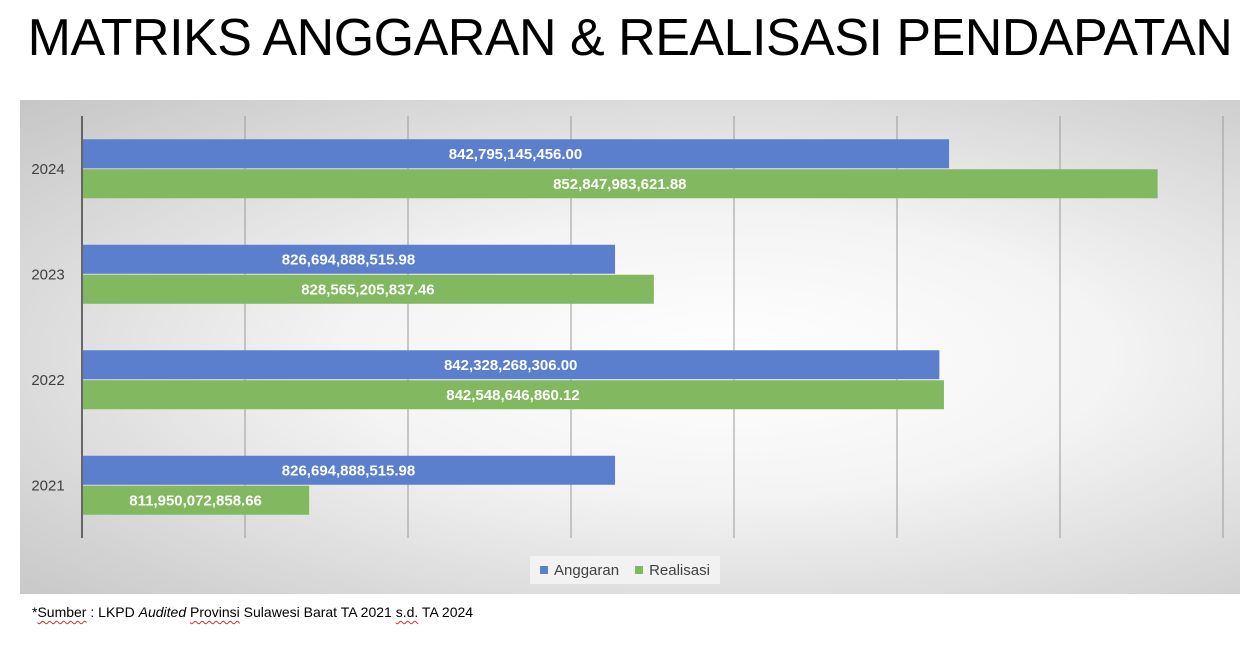  What do you see at coordinates (587, 570) in the screenshot?
I see `legend-label-anggaran: Anggaran` at bounding box center [587, 570].